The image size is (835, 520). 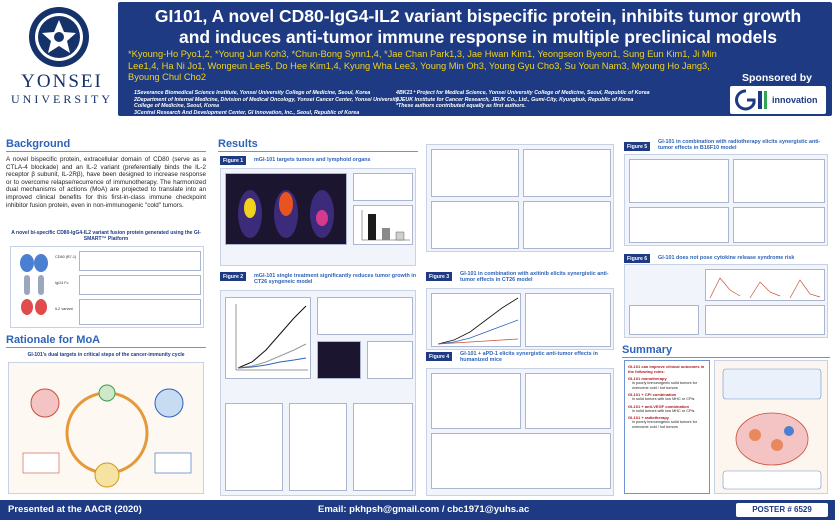 What do you see at coordinates (383, 187) in the screenshot?
I see `biodistribution-legend` at bounding box center [383, 187].